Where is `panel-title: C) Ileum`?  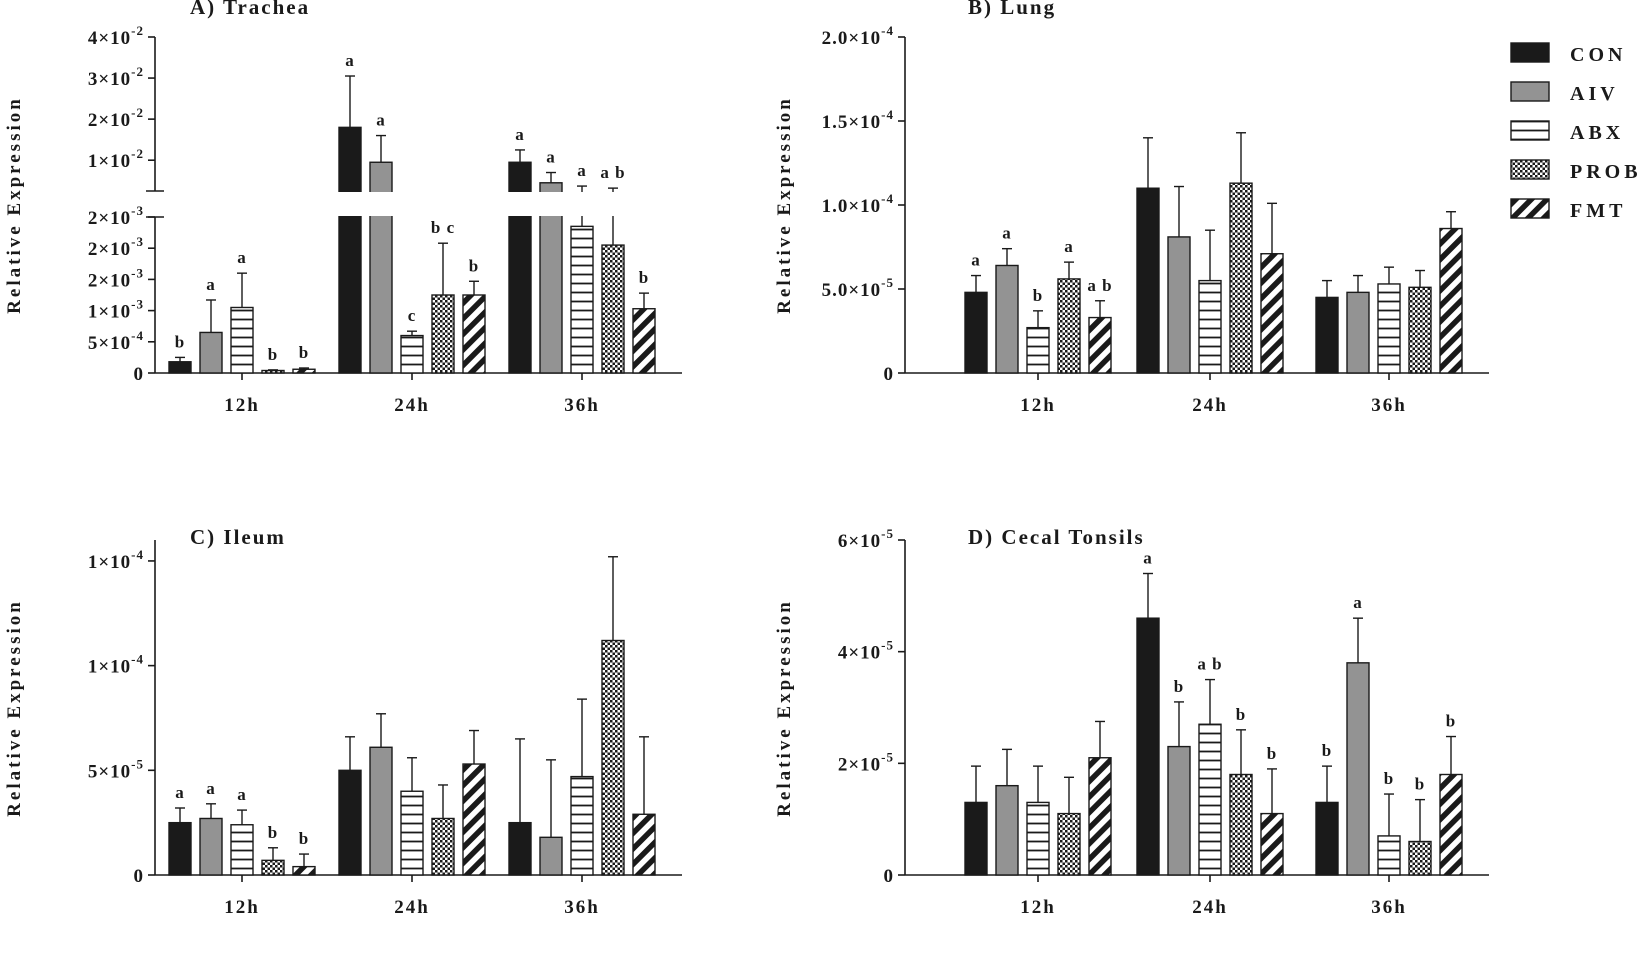
panel-title: C) Ileum is located at coordinates (238, 537).